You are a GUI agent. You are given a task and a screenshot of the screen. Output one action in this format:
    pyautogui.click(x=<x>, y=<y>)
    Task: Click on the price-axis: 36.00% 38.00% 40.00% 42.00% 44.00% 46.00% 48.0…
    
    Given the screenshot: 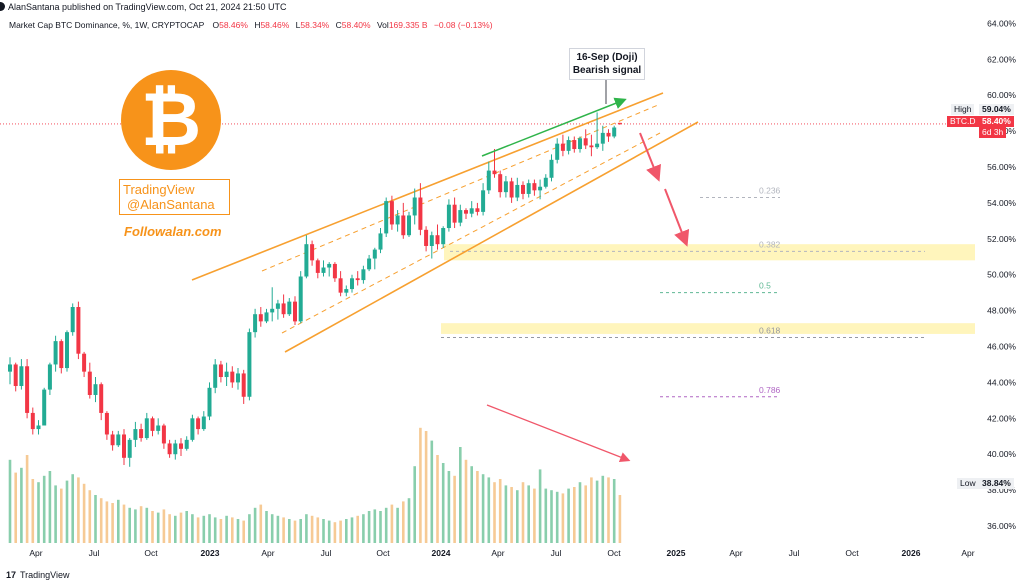 What is the action you would take?
    pyautogui.click(x=1001, y=274)
    